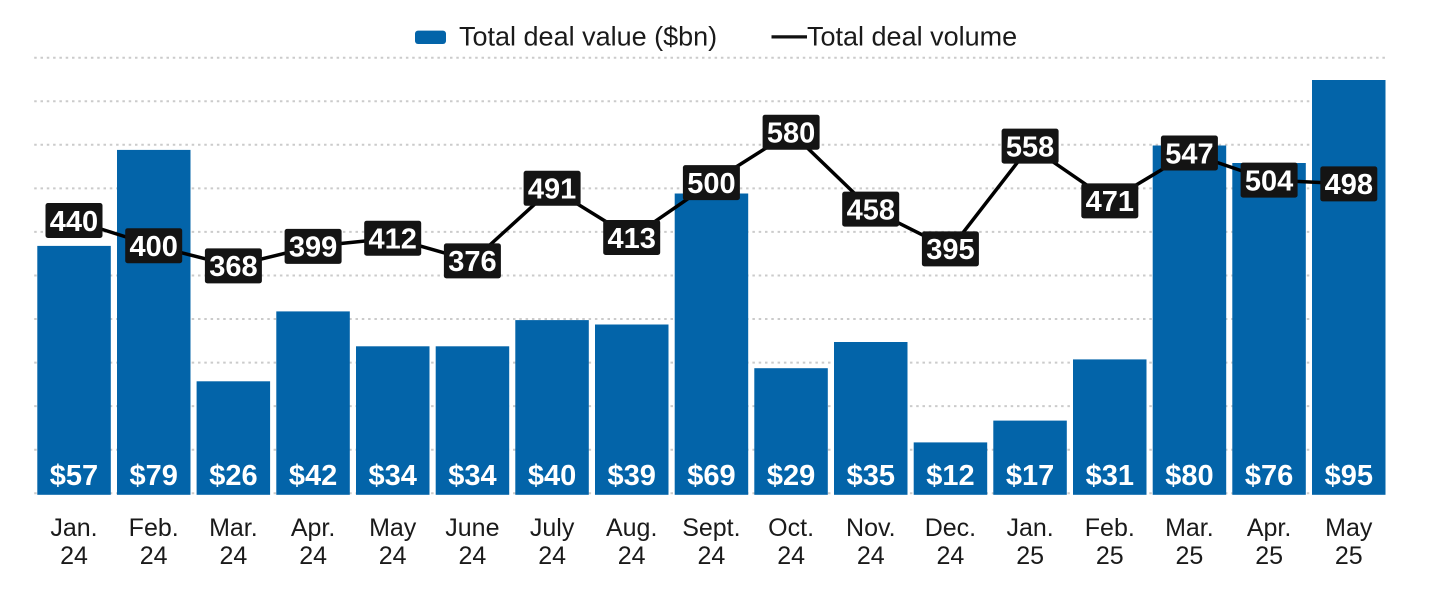  What do you see at coordinates (791, 134) in the screenshot?
I see `svg-text: 580` at bounding box center [791, 134].